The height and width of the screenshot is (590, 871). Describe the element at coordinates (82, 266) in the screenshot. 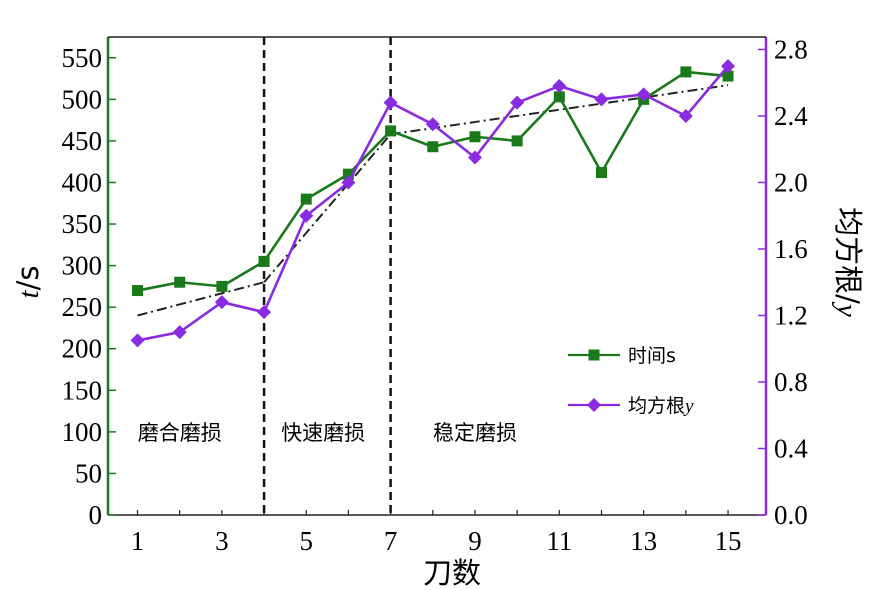

I see `left-tick-label: 300` at that location.